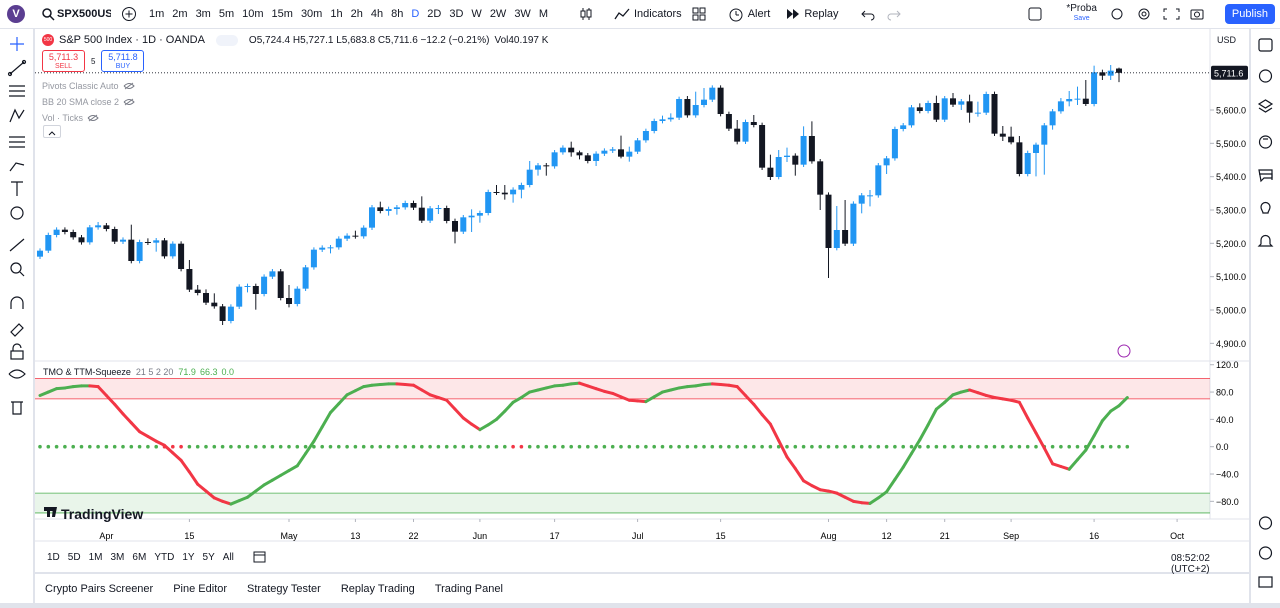  I want to click on interval-button: 2h, so click(356, 14).